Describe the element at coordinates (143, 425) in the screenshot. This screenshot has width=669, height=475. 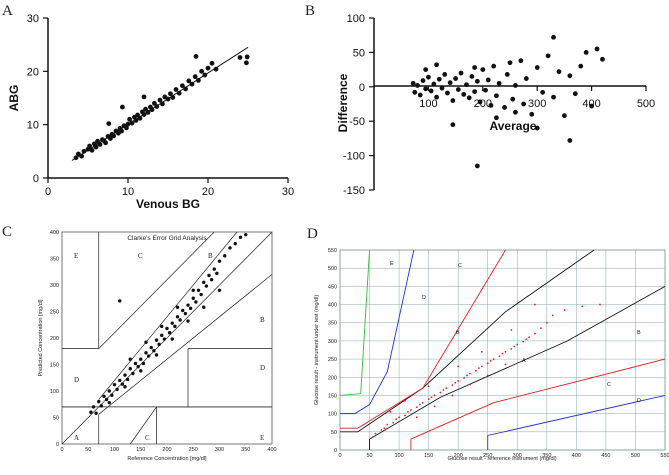
I see `chart-c-zone-c-lower` at that location.